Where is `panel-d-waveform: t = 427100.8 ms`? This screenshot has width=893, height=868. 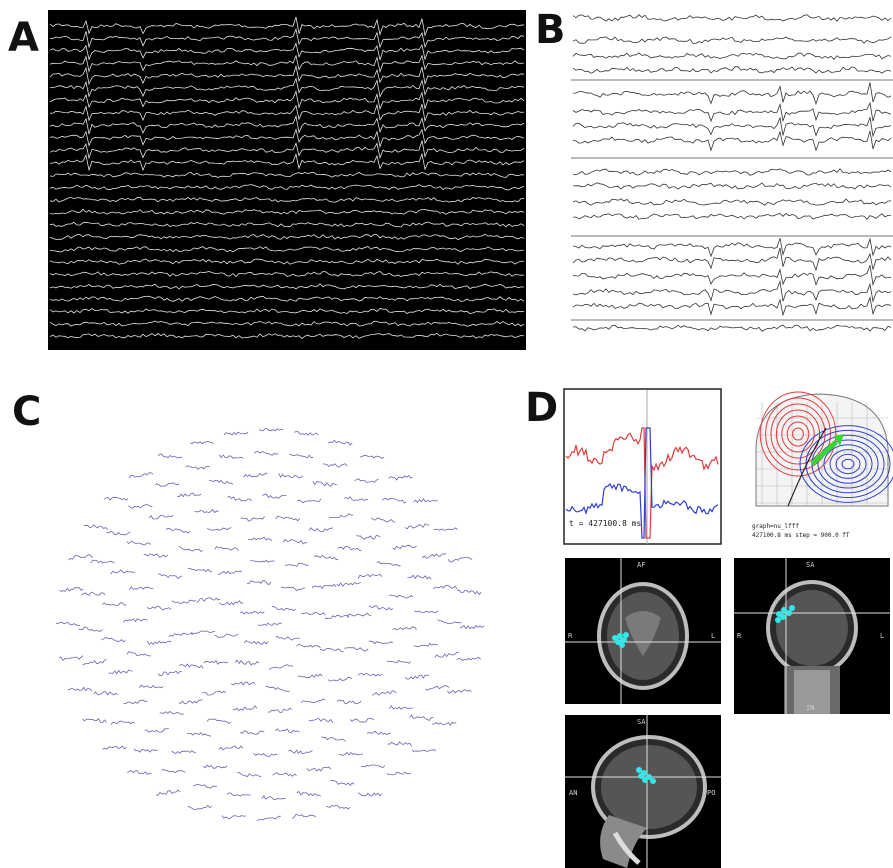
panel-d-waveform: t = 427100.8 ms is located at coordinates (643, 467).